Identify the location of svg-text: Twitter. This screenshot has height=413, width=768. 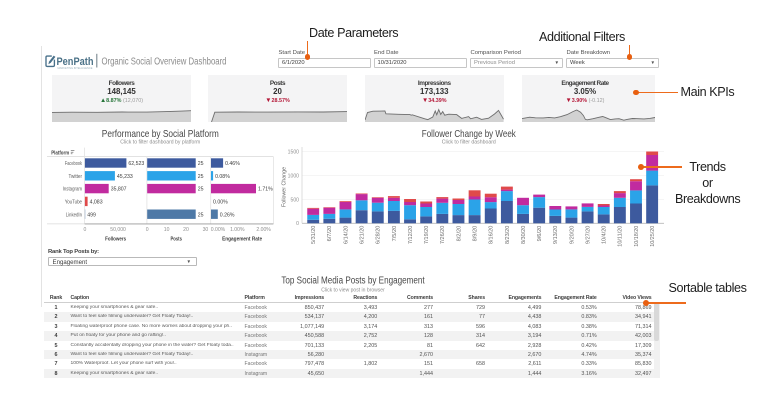
(76, 177).